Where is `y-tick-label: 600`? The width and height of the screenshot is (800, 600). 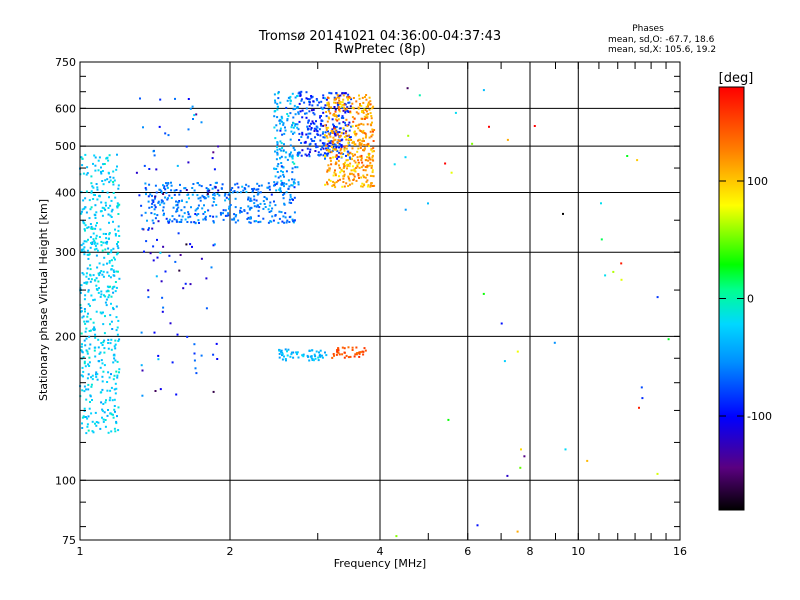 y-tick-label: 600 is located at coordinates (65, 108).